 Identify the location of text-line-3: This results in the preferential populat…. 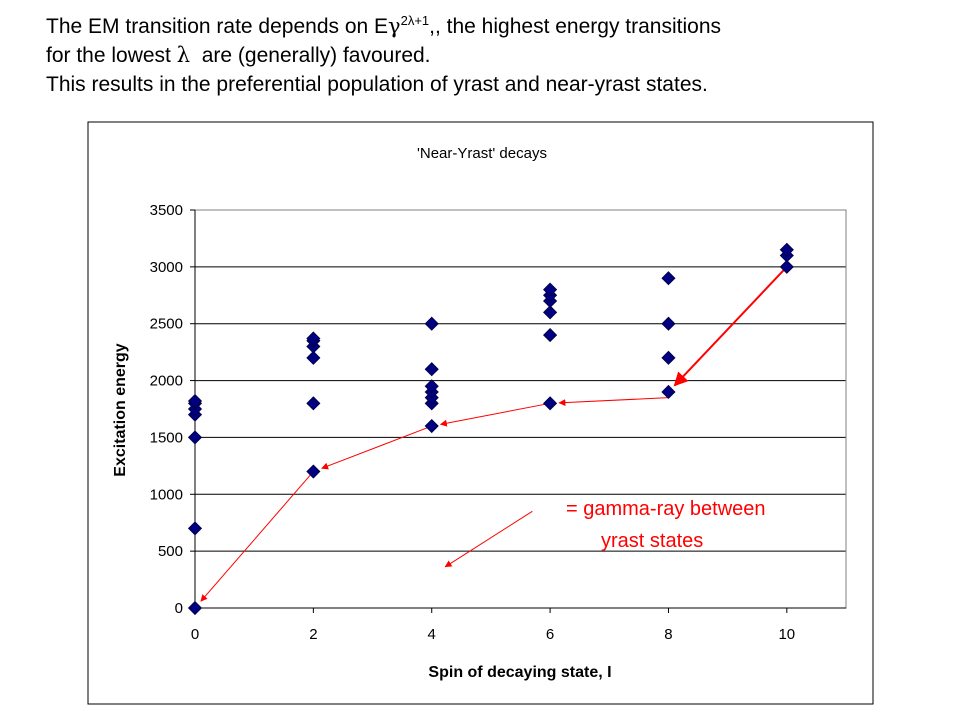
(377, 84).